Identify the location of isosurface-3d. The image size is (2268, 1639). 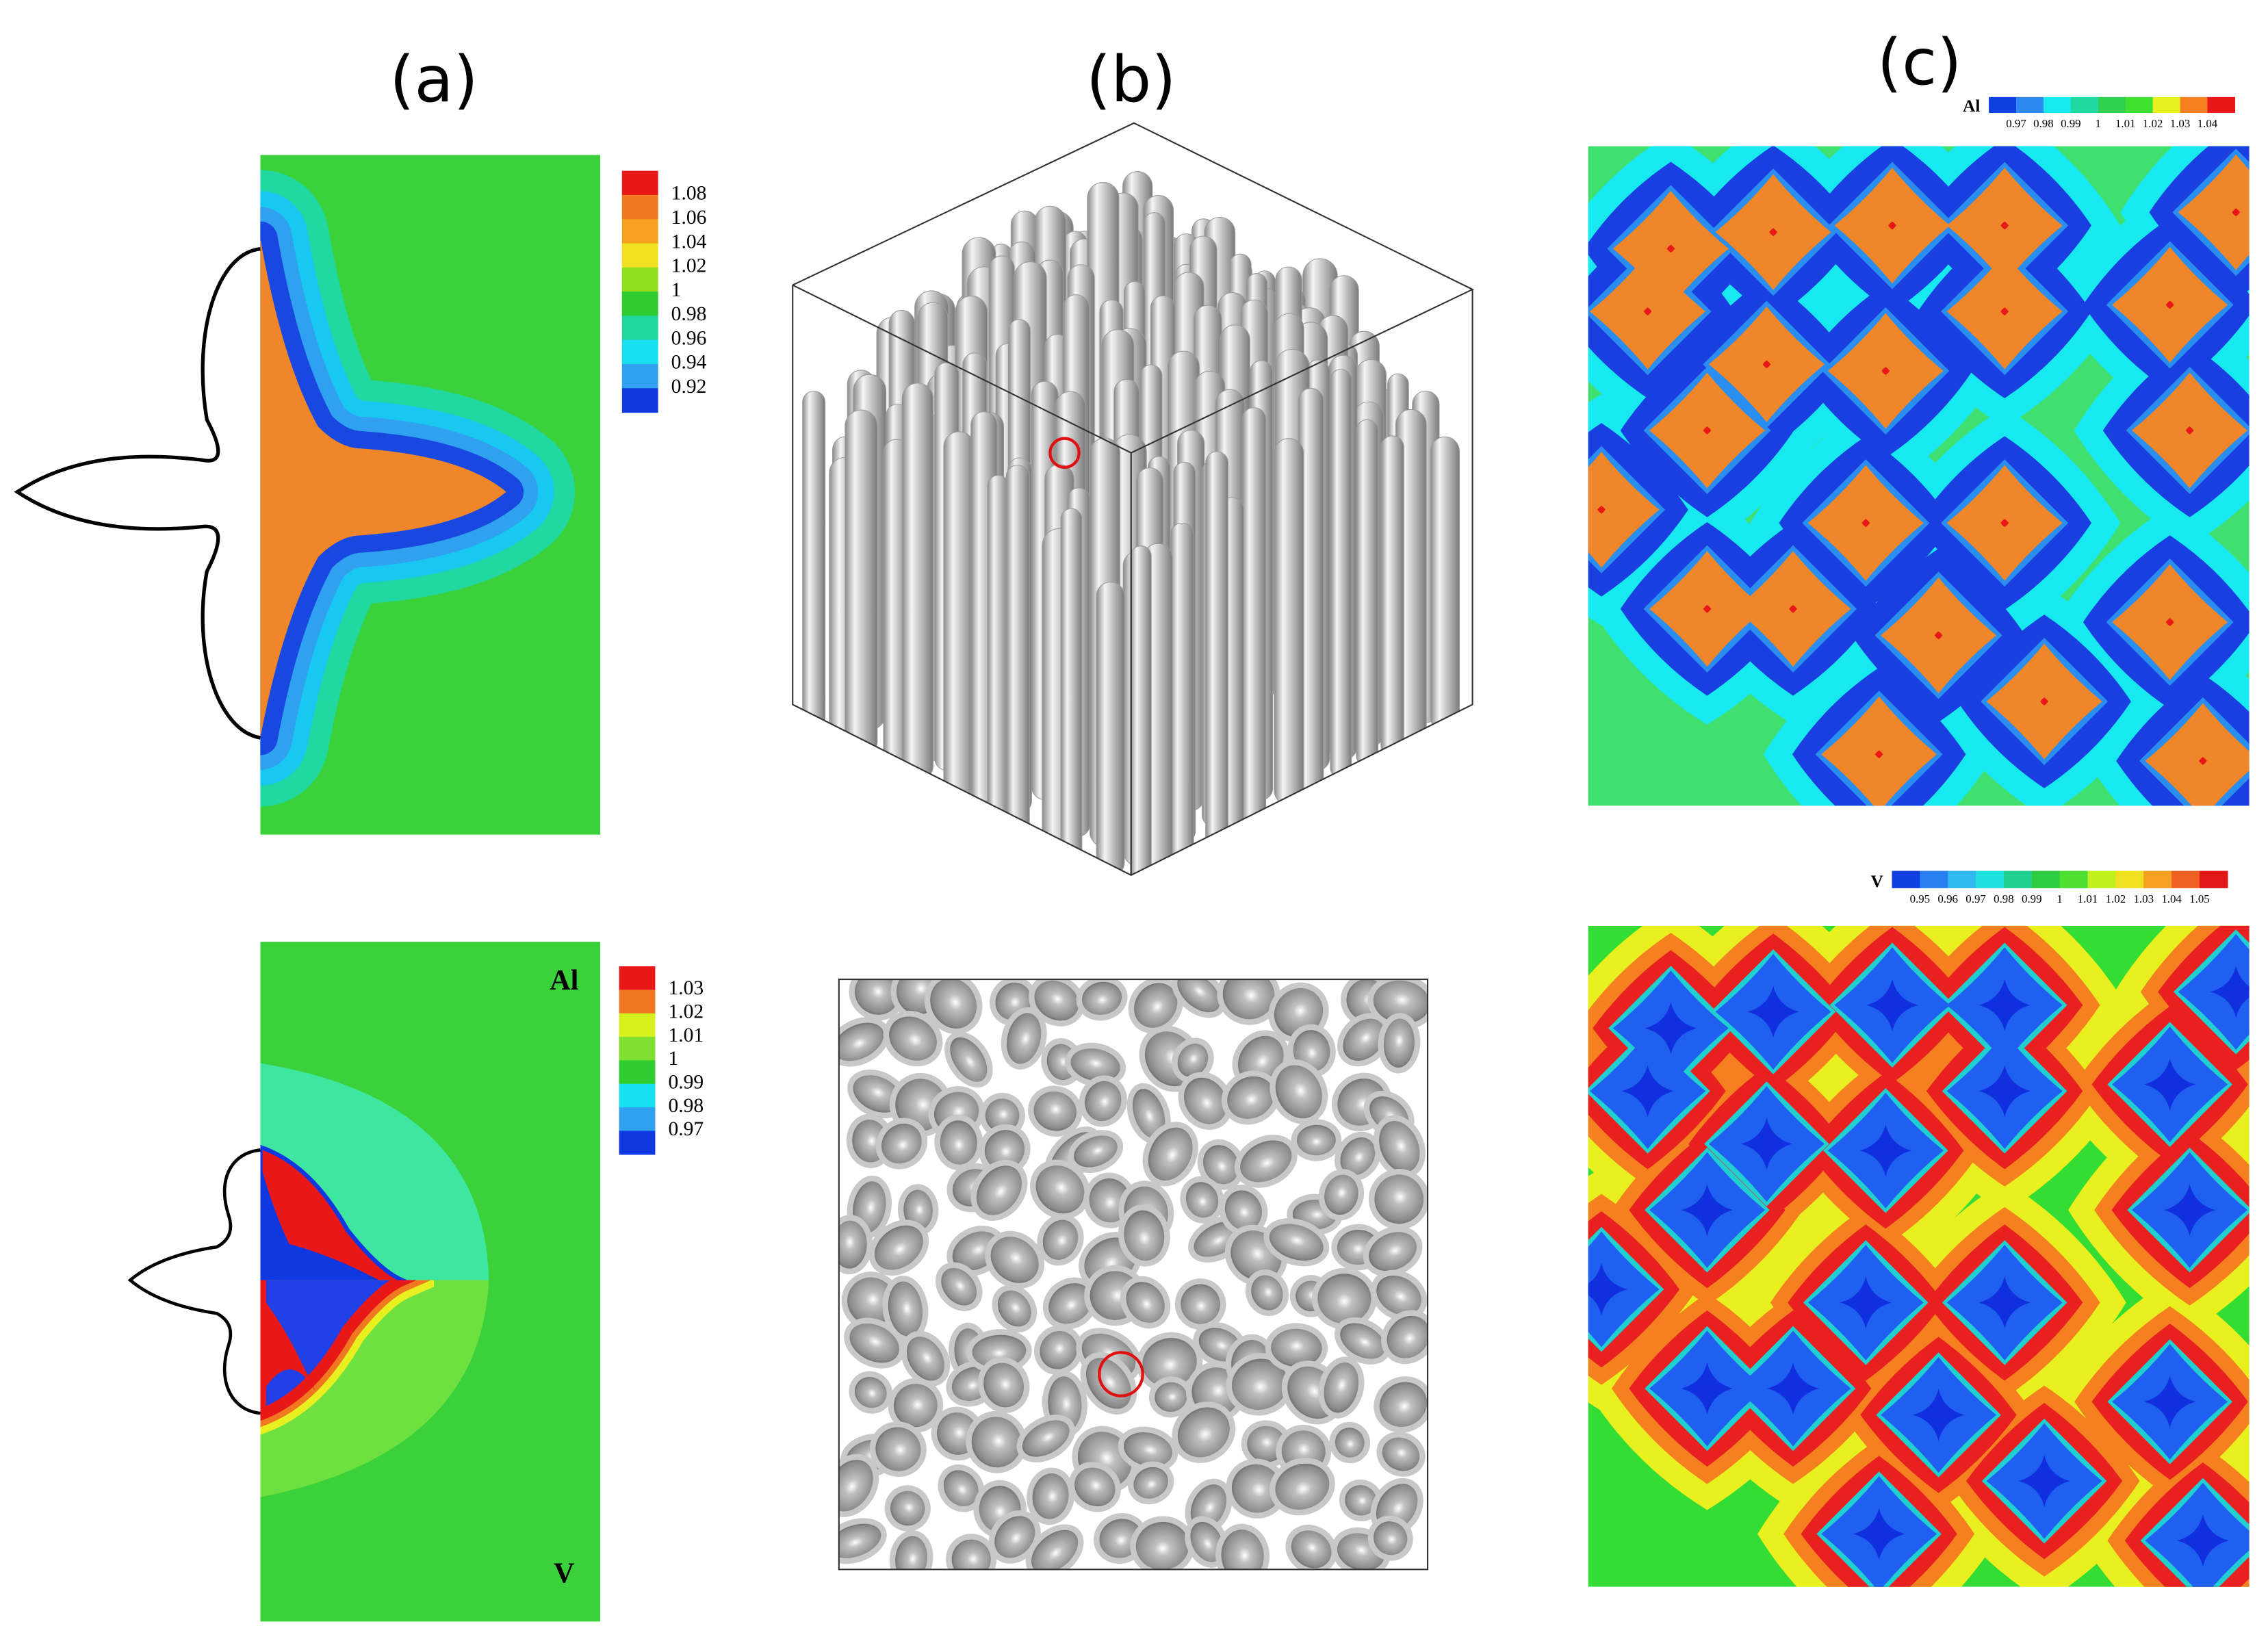
(1131, 523).